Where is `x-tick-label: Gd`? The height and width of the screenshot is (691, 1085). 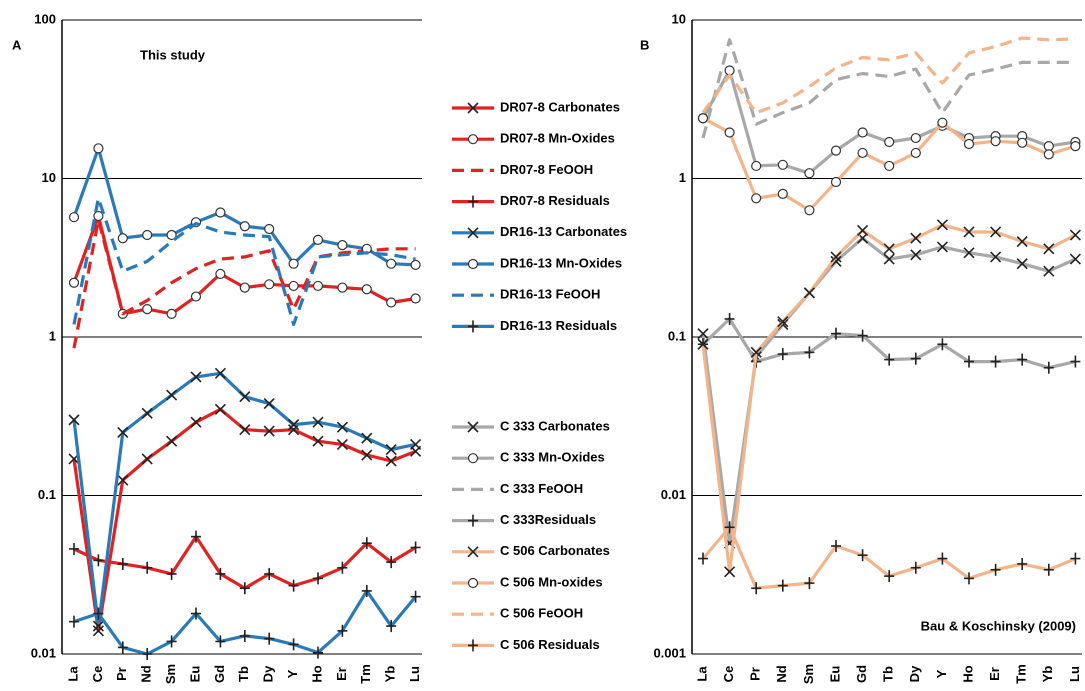 x-tick-label: Gd is located at coordinates (219, 674).